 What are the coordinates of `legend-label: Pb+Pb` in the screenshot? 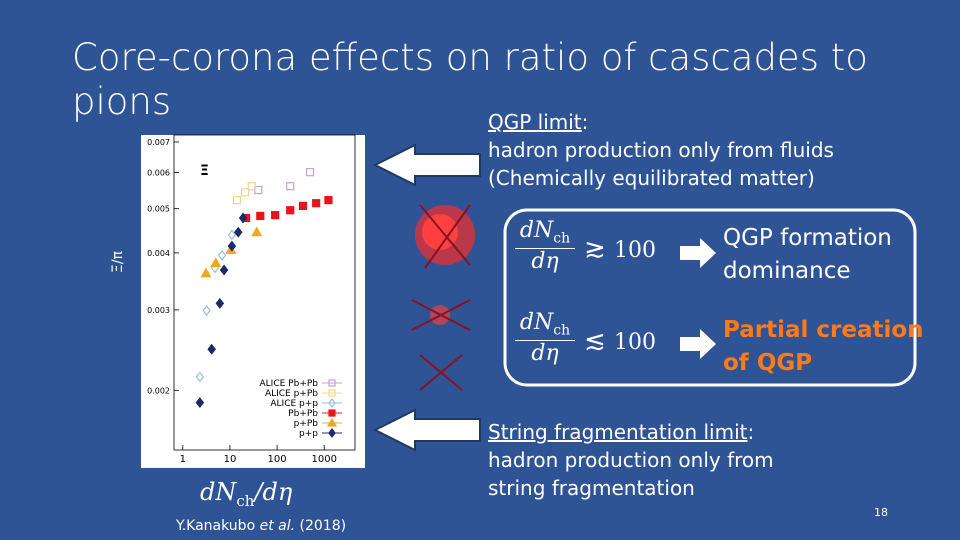 It's located at (303, 414).